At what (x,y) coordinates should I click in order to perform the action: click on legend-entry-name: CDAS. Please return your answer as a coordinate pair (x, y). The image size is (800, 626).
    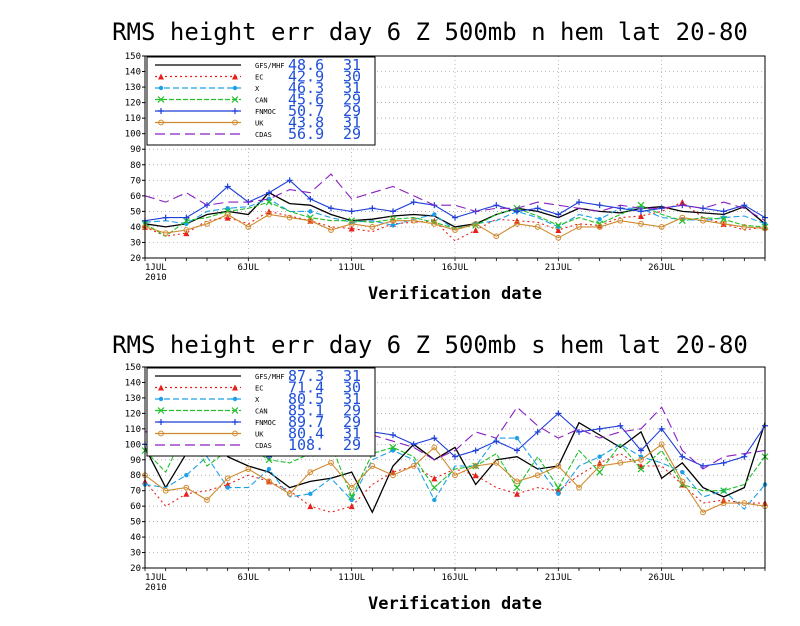
    Looking at the image, I should click on (263, 135).